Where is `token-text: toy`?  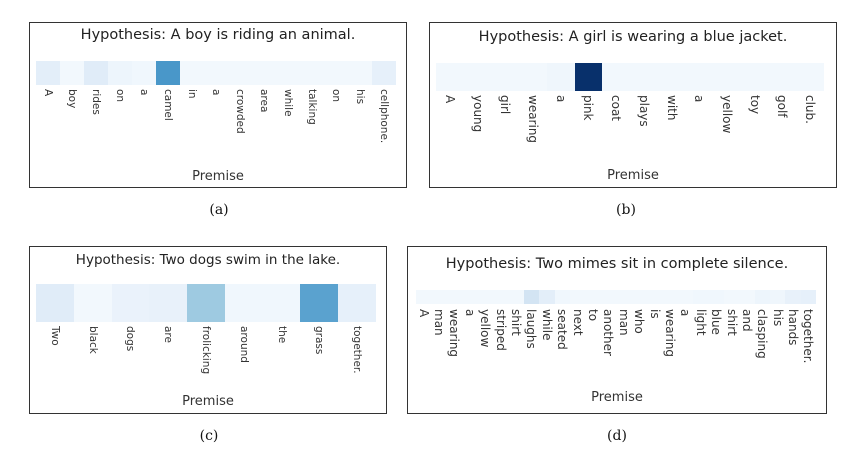
token-text: toy is located at coordinates (754, 105).